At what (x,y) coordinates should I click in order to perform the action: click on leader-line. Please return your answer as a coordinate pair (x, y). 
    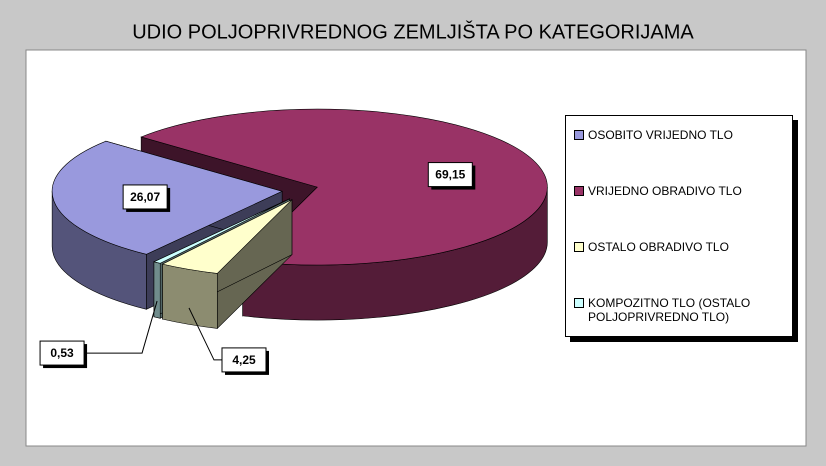
    Looking at the image, I should click on (110, 327).